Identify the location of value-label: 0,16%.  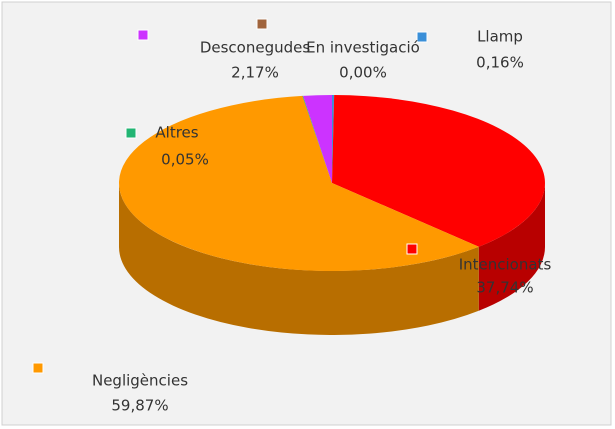
(500, 63).